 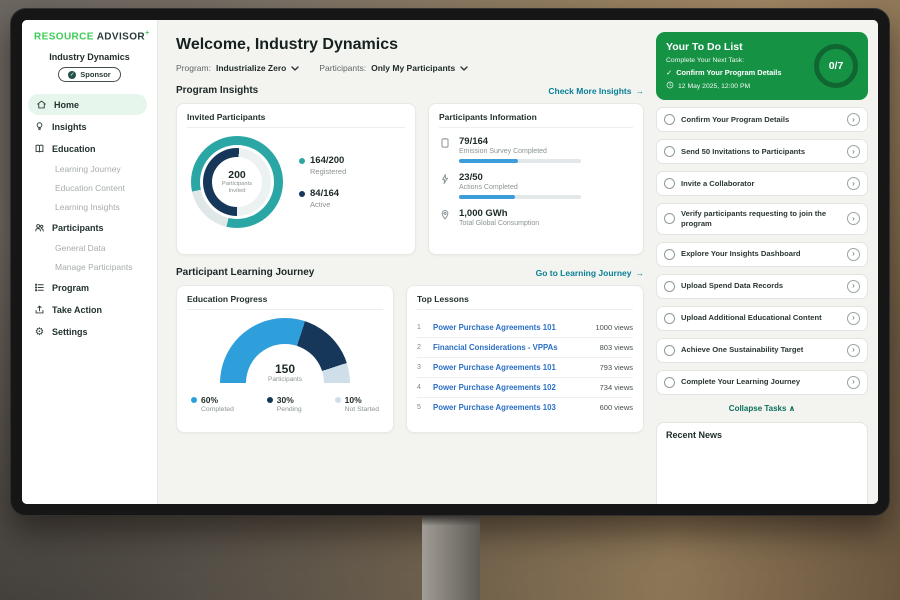 I want to click on logo-primary: RESOURCE, so click(x=64, y=37).